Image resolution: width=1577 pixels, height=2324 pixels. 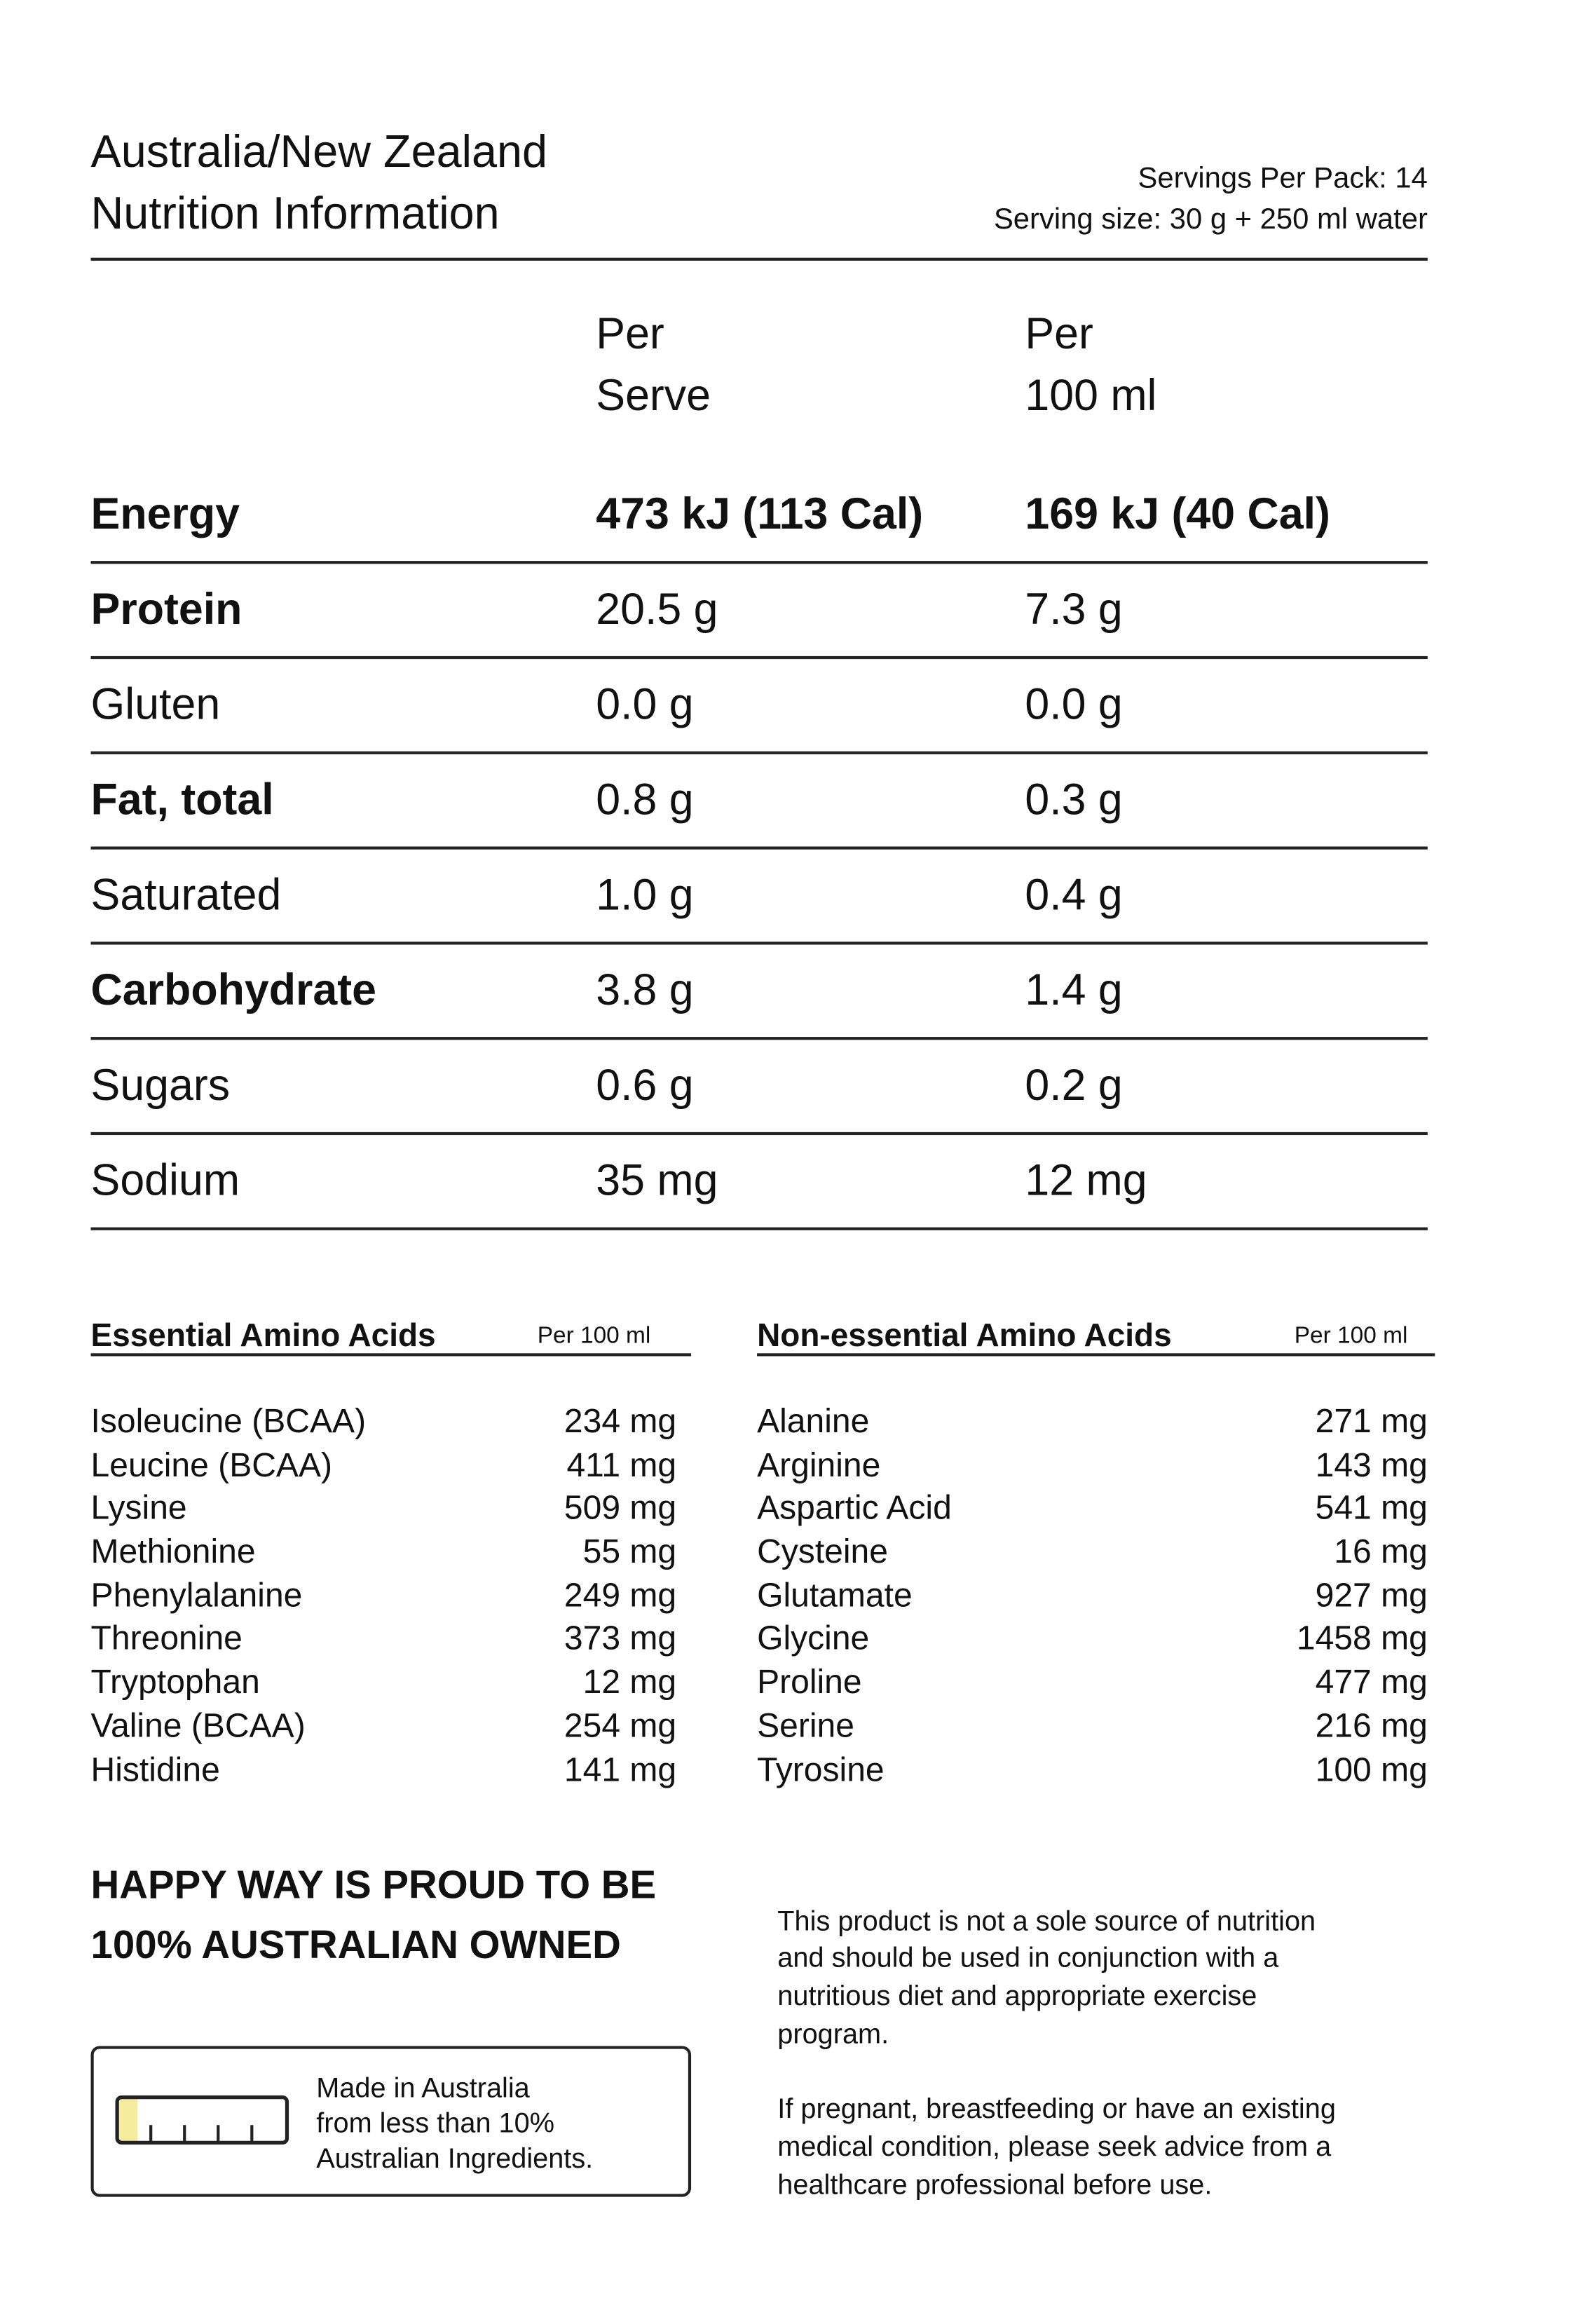 What do you see at coordinates (1210, 219) in the screenshot?
I see `serving-size: Serving size: 30 g + 250 ml water` at bounding box center [1210, 219].